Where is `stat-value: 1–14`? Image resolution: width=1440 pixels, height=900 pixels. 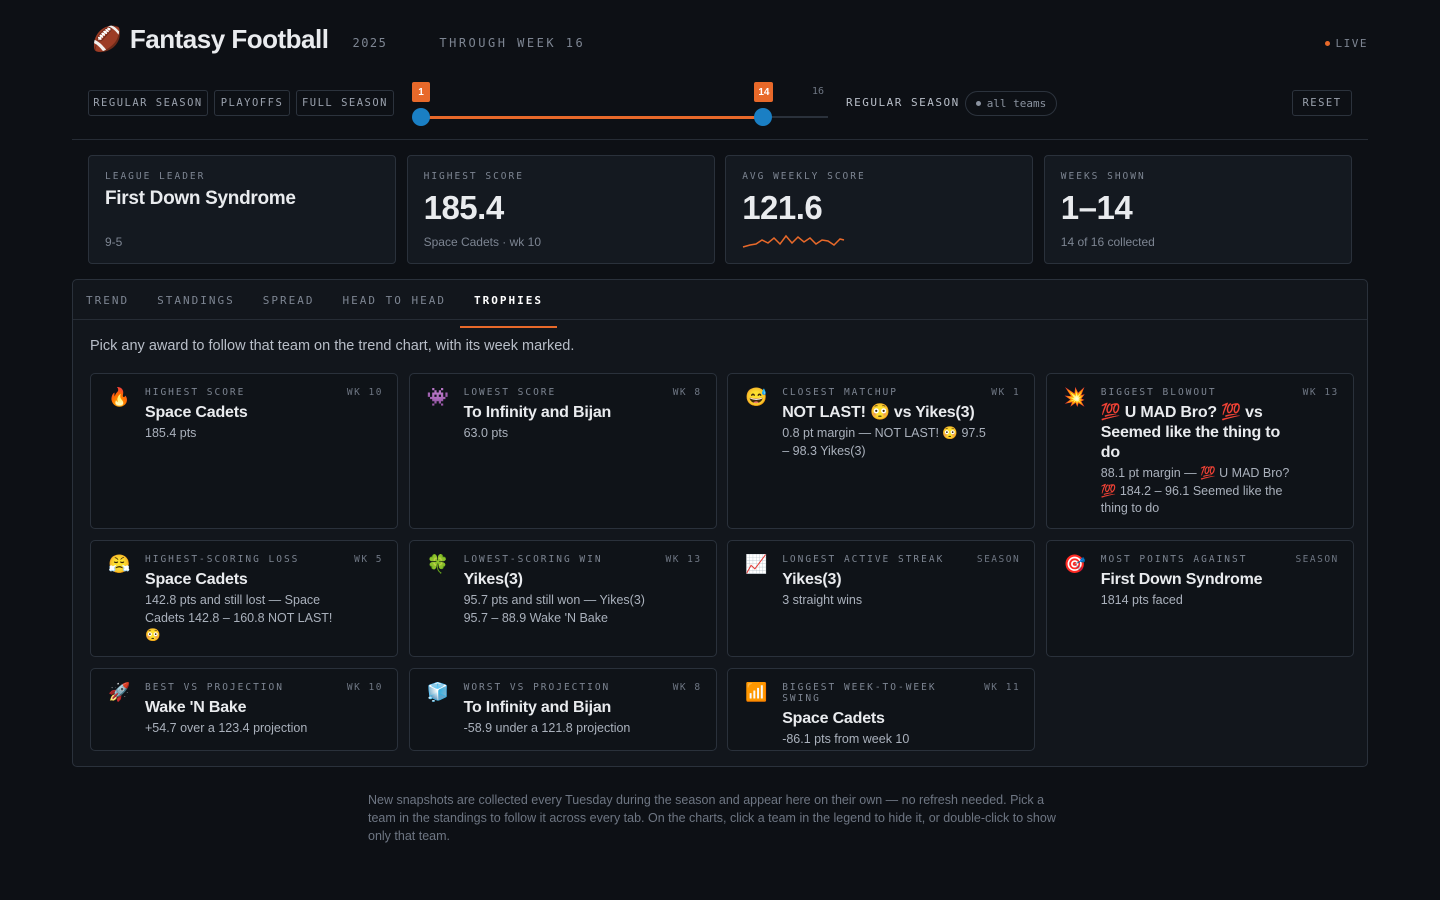 stat-value: 1–14 is located at coordinates (1096, 207).